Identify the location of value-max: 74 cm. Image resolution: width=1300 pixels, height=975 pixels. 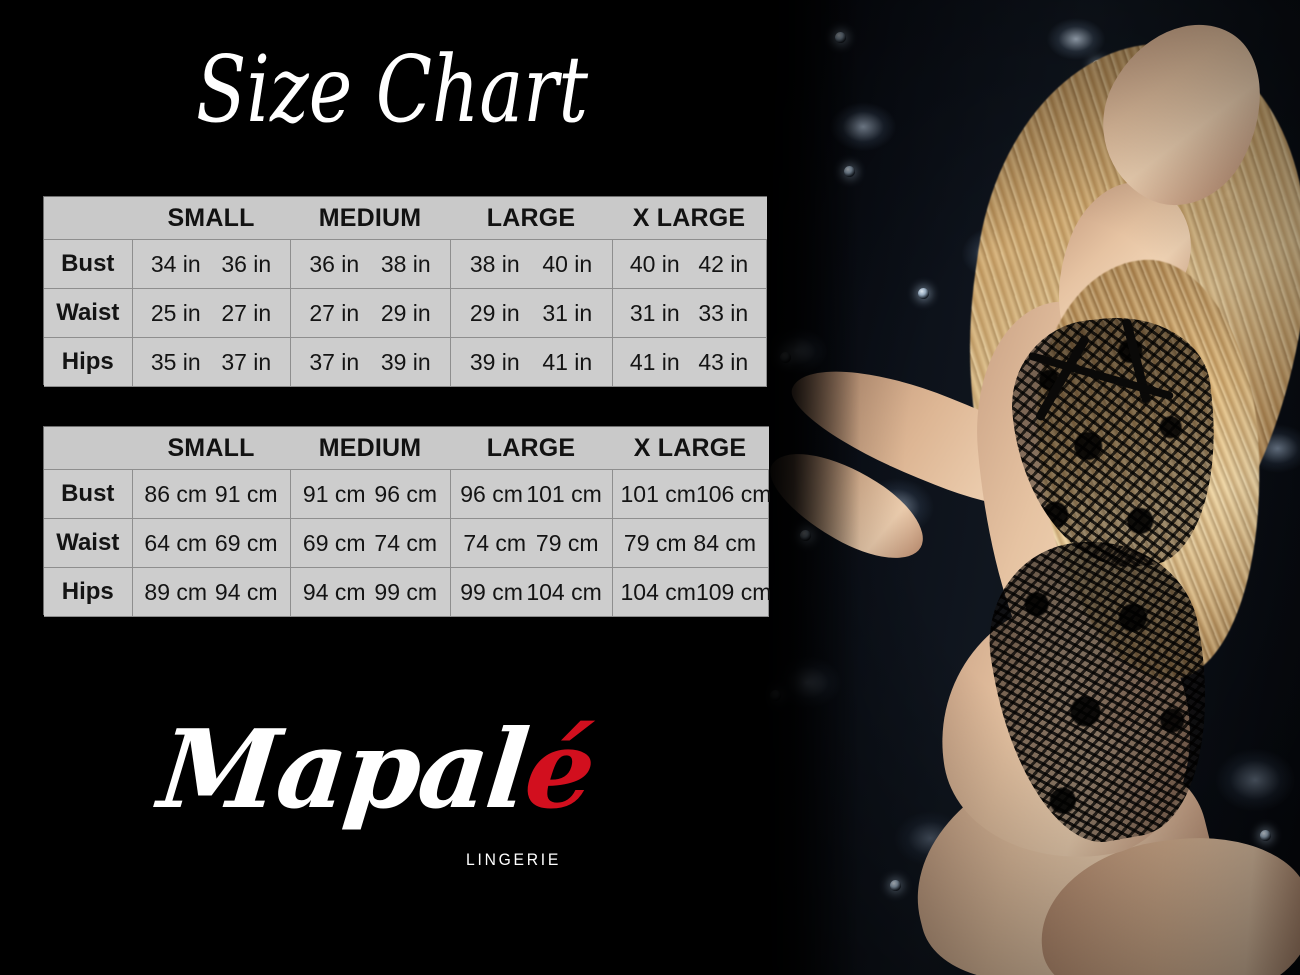
(406, 542).